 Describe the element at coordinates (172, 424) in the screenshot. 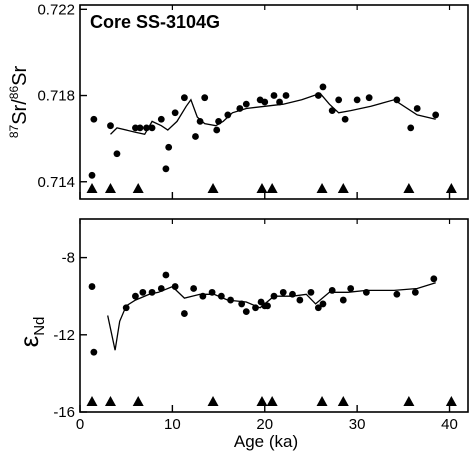

I see `x-tick-label: 10` at that location.